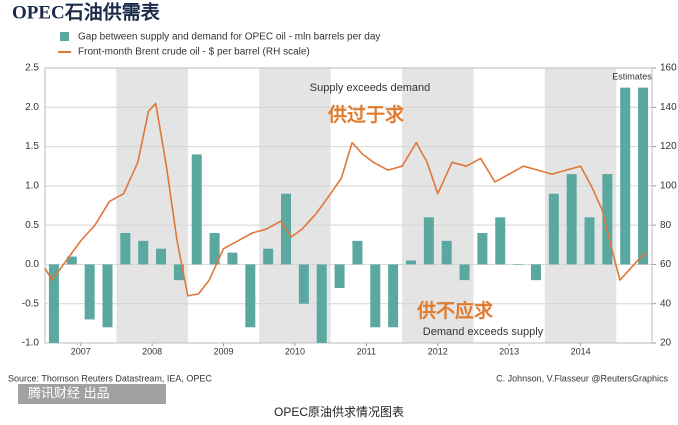 The height and width of the screenshot is (425, 678). What do you see at coordinates (86, 11) in the screenshot?
I see `chart-title: OPEC石油供需表` at bounding box center [86, 11].